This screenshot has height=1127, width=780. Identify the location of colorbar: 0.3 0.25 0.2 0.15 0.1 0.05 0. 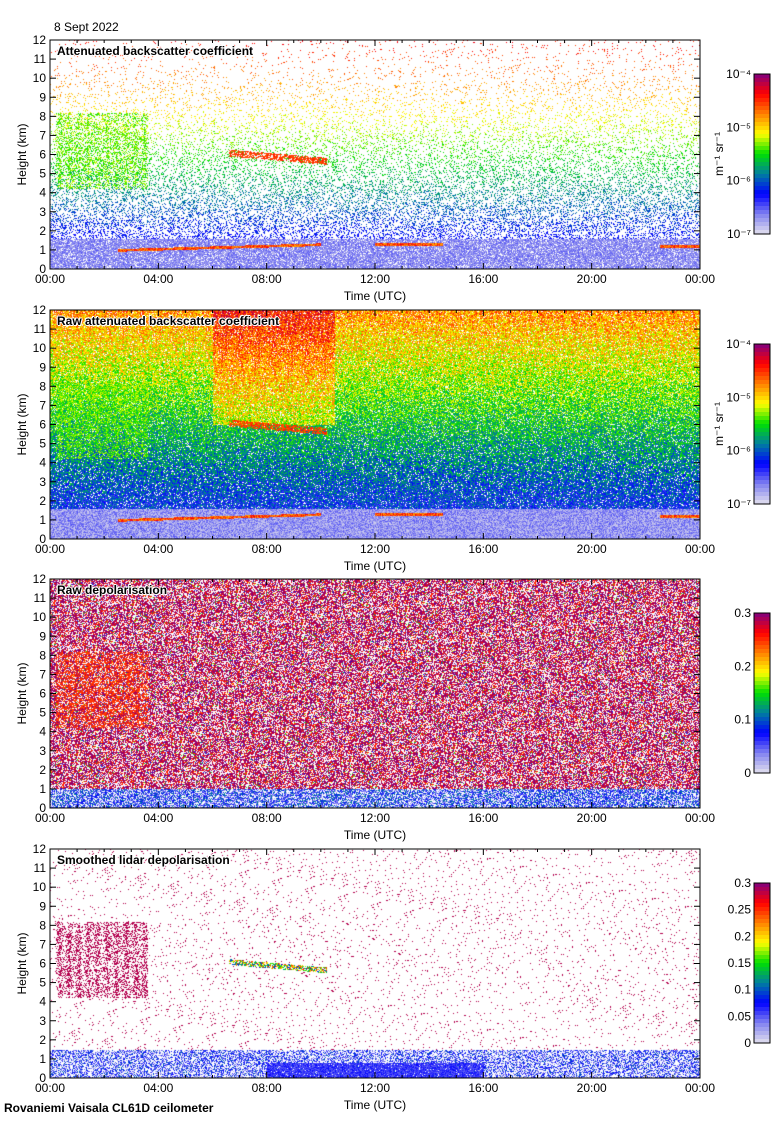
(749, 963).